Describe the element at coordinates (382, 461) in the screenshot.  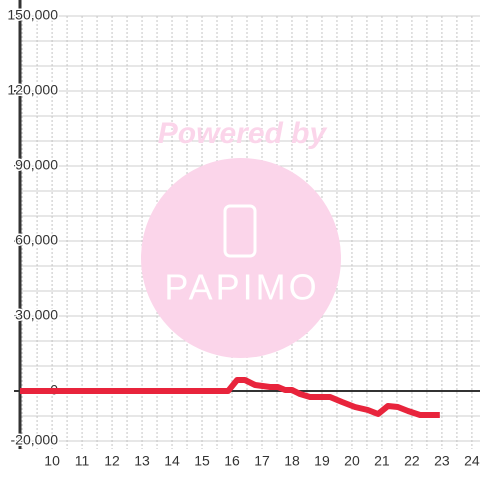
I see `x-tick-label: 21` at that location.